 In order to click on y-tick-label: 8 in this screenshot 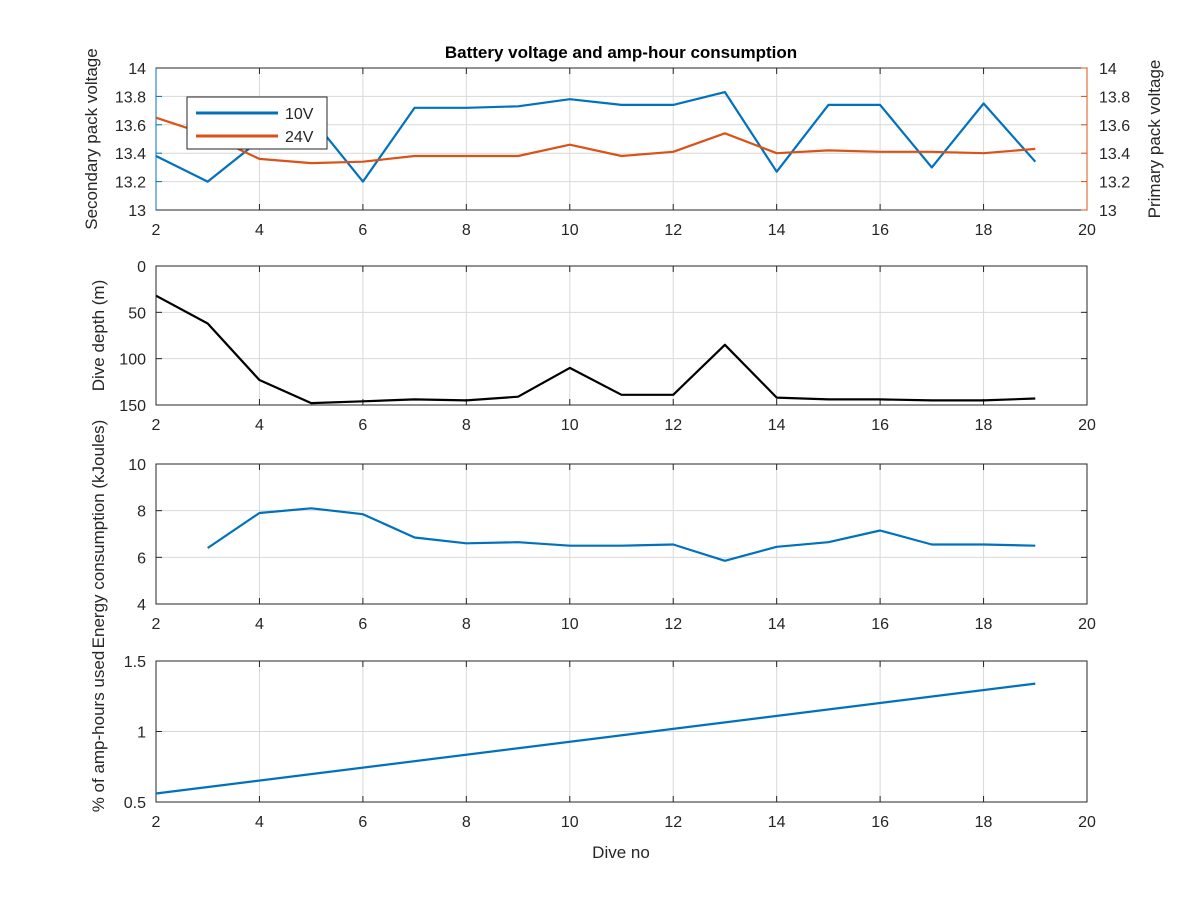, I will do `click(141, 512)`.